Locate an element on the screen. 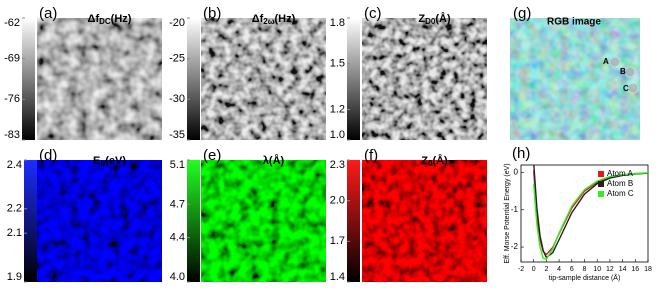 The image size is (669, 290). colorbar-tick-label: 4.7 is located at coordinates (177, 204).